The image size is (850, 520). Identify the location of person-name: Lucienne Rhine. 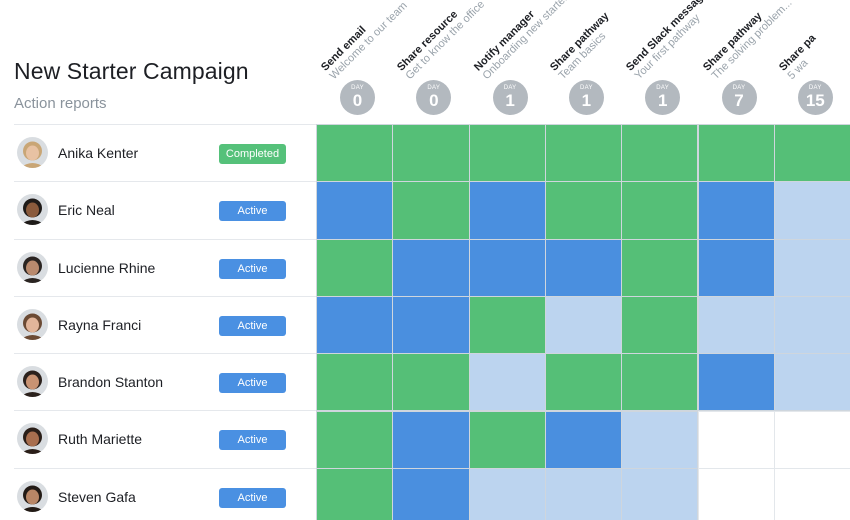
(107, 267).